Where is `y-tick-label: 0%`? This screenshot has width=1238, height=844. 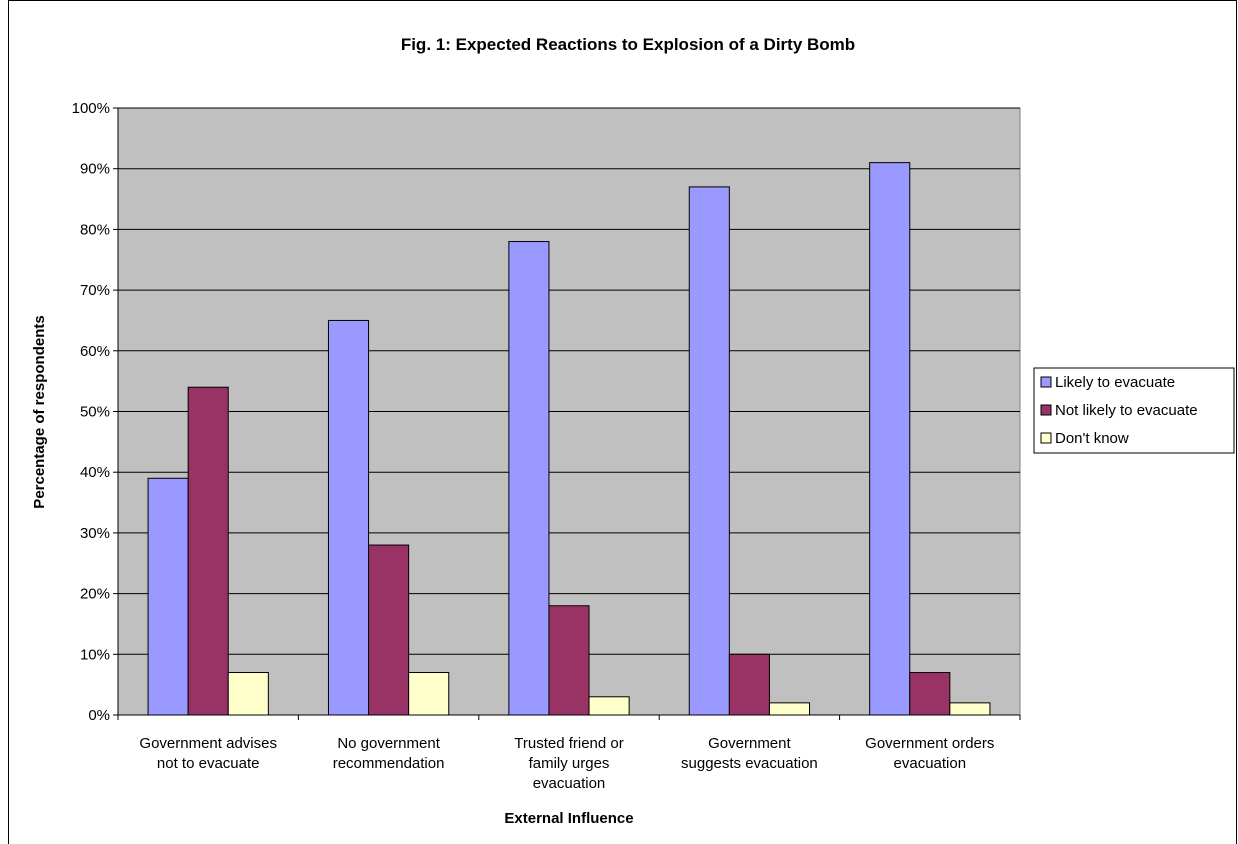 y-tick-label: 0% is located at coordinates (99, 715).